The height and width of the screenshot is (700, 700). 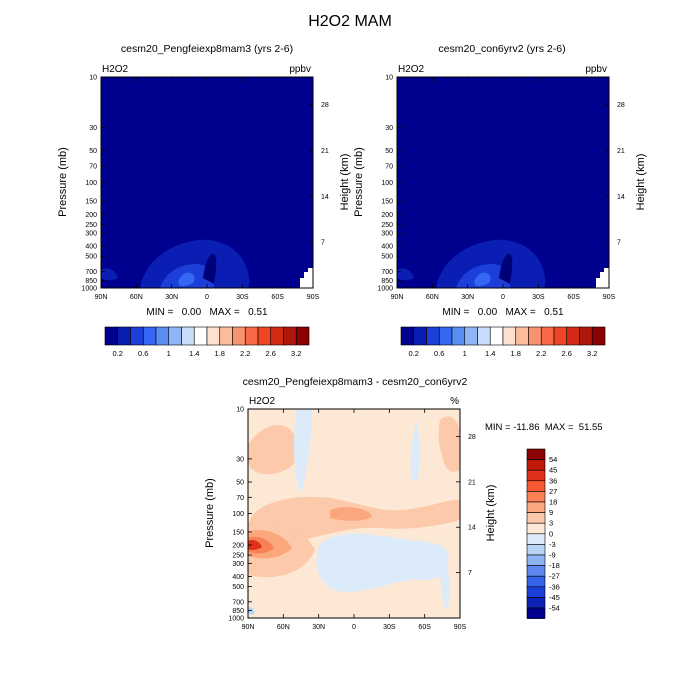 I want to click on x-tick-label: 30S, so click(x=242, y=297).